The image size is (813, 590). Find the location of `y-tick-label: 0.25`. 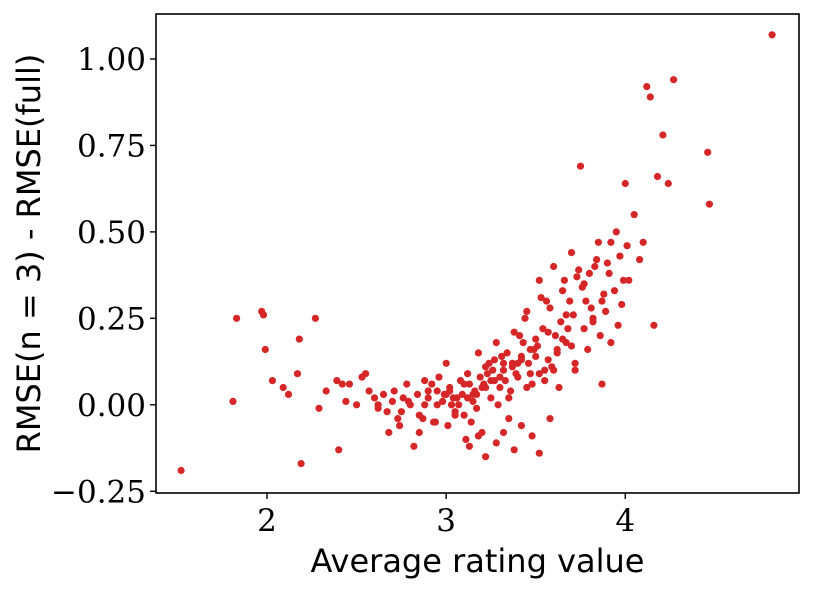

y-tick-label: 0.25 is located at coordinates (111, 319).